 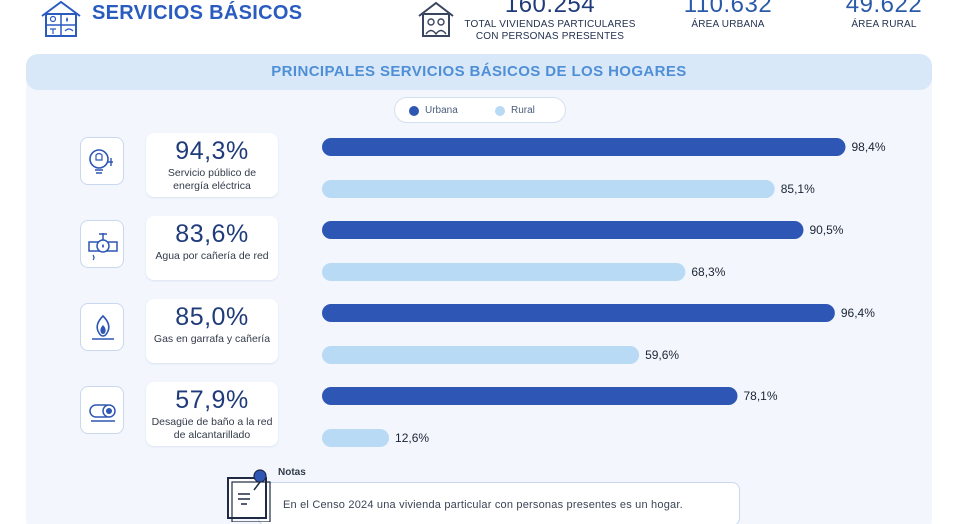 I want to click on chart-legend: Urbana Rural, so click(x=480, y=110).